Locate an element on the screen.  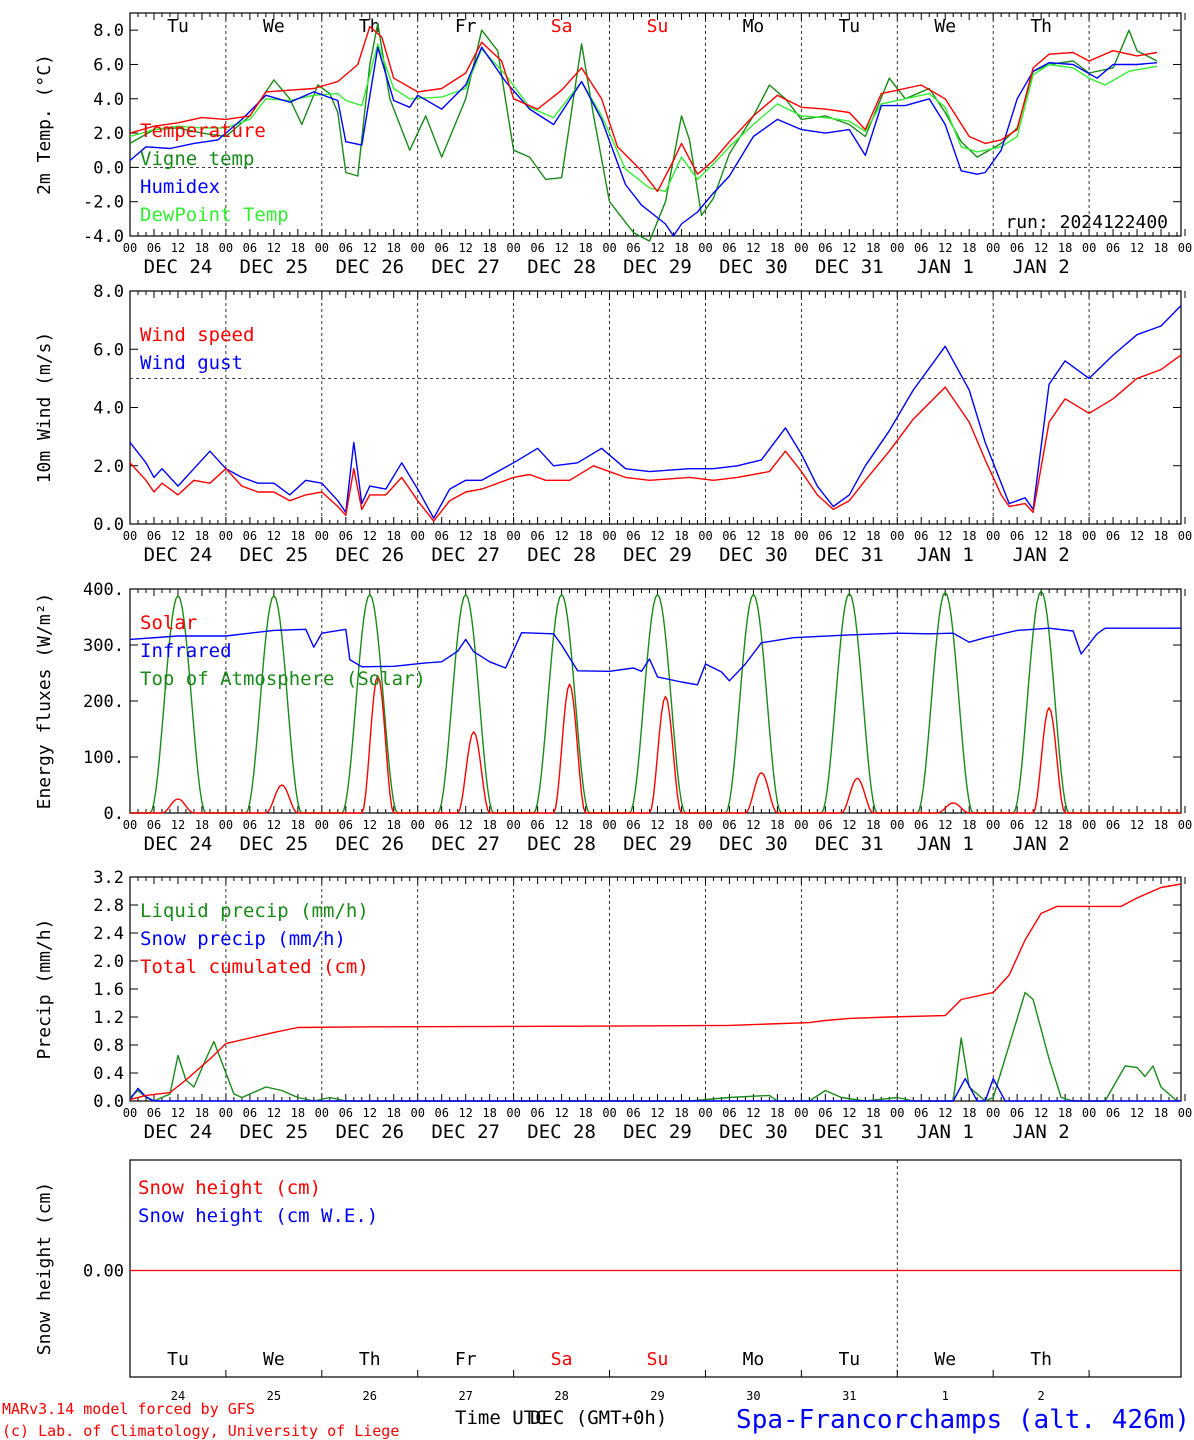
day-name: Th is located at coordinates (1041, 26).